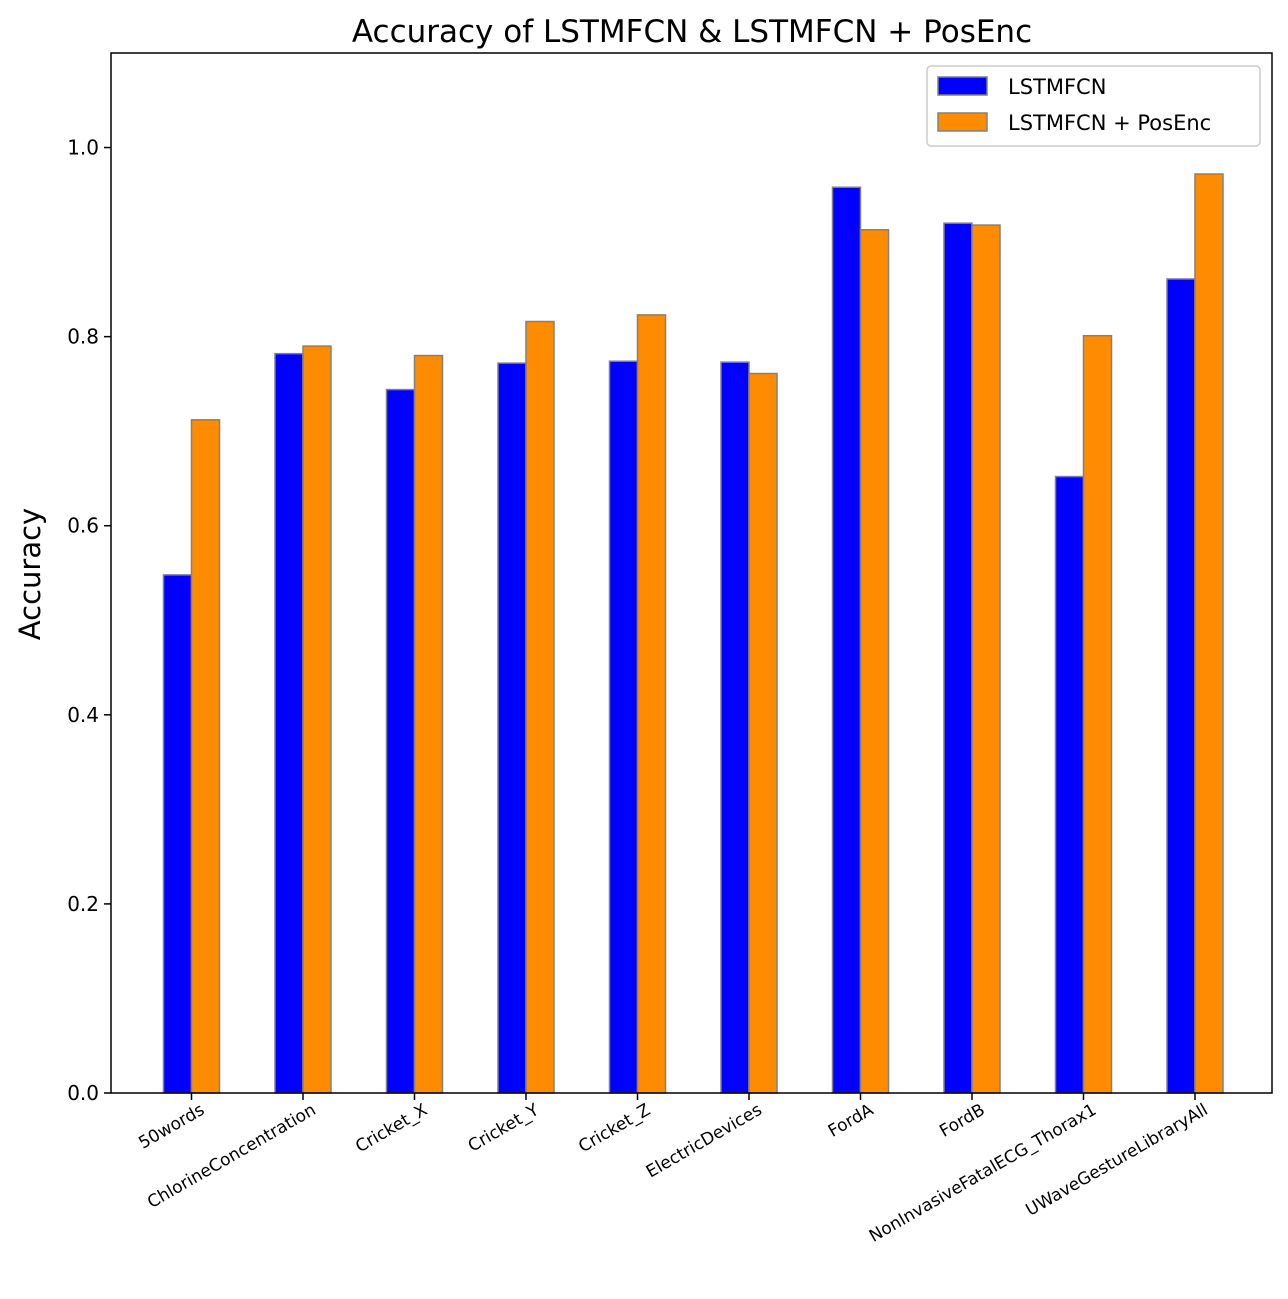 The width and height of the screenshot is (1288, 1299). I want to click on y-tick-label: 0.8, so click(83, 337).